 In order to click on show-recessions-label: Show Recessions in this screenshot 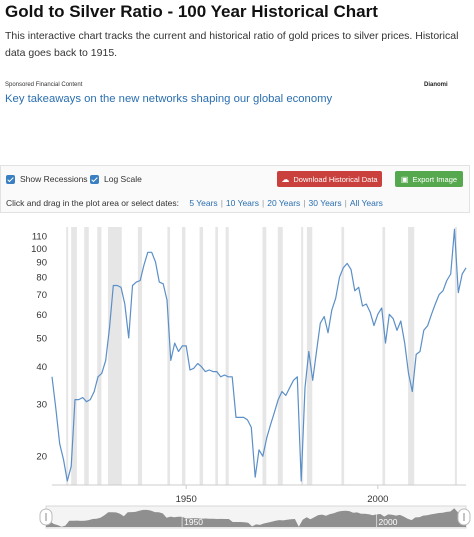, I will do `click(54, 179)`.